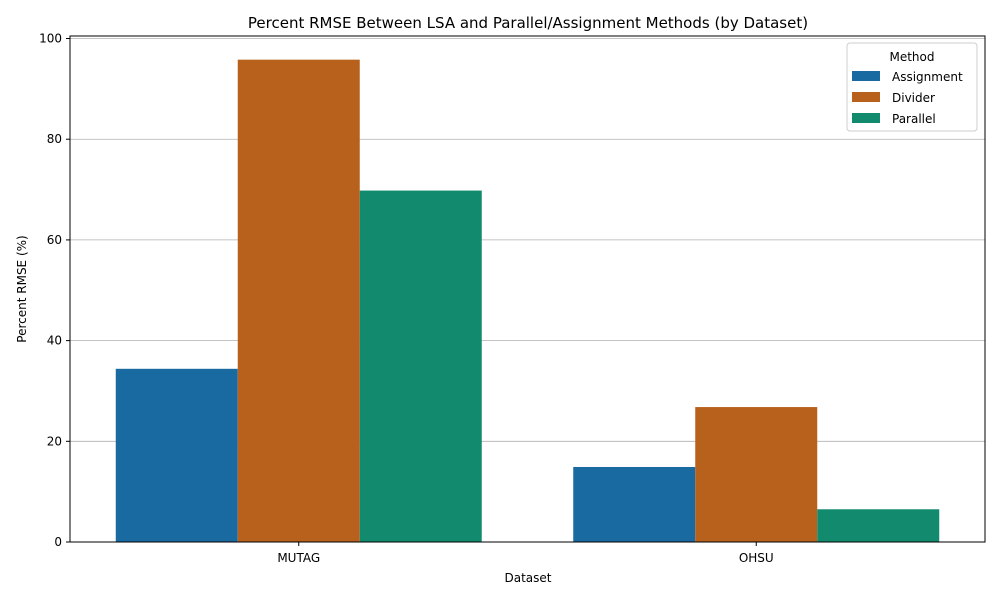 This screenshot has height=600, width=1000. Describe the element at coordinates (528, 578) in the screenshot. I see `x-axis-label: Dataset` at that location.